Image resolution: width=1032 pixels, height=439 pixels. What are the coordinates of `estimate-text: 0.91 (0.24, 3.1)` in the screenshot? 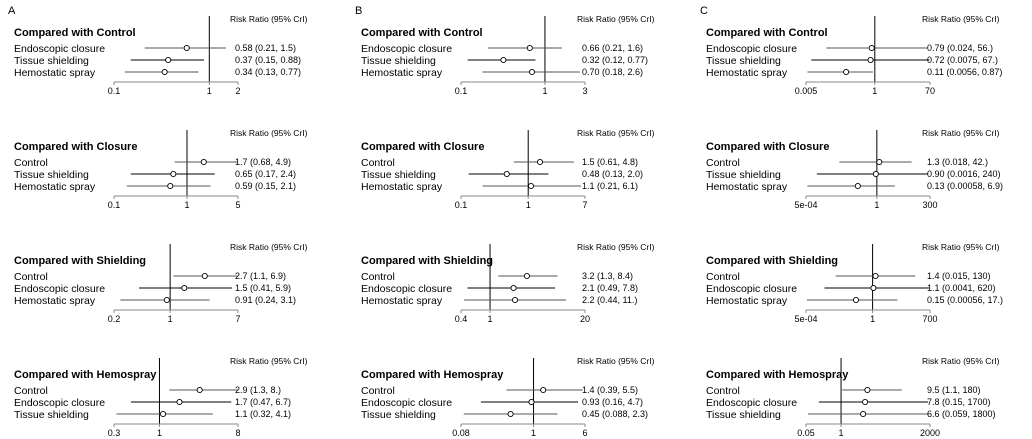 It's located at (265, 300).